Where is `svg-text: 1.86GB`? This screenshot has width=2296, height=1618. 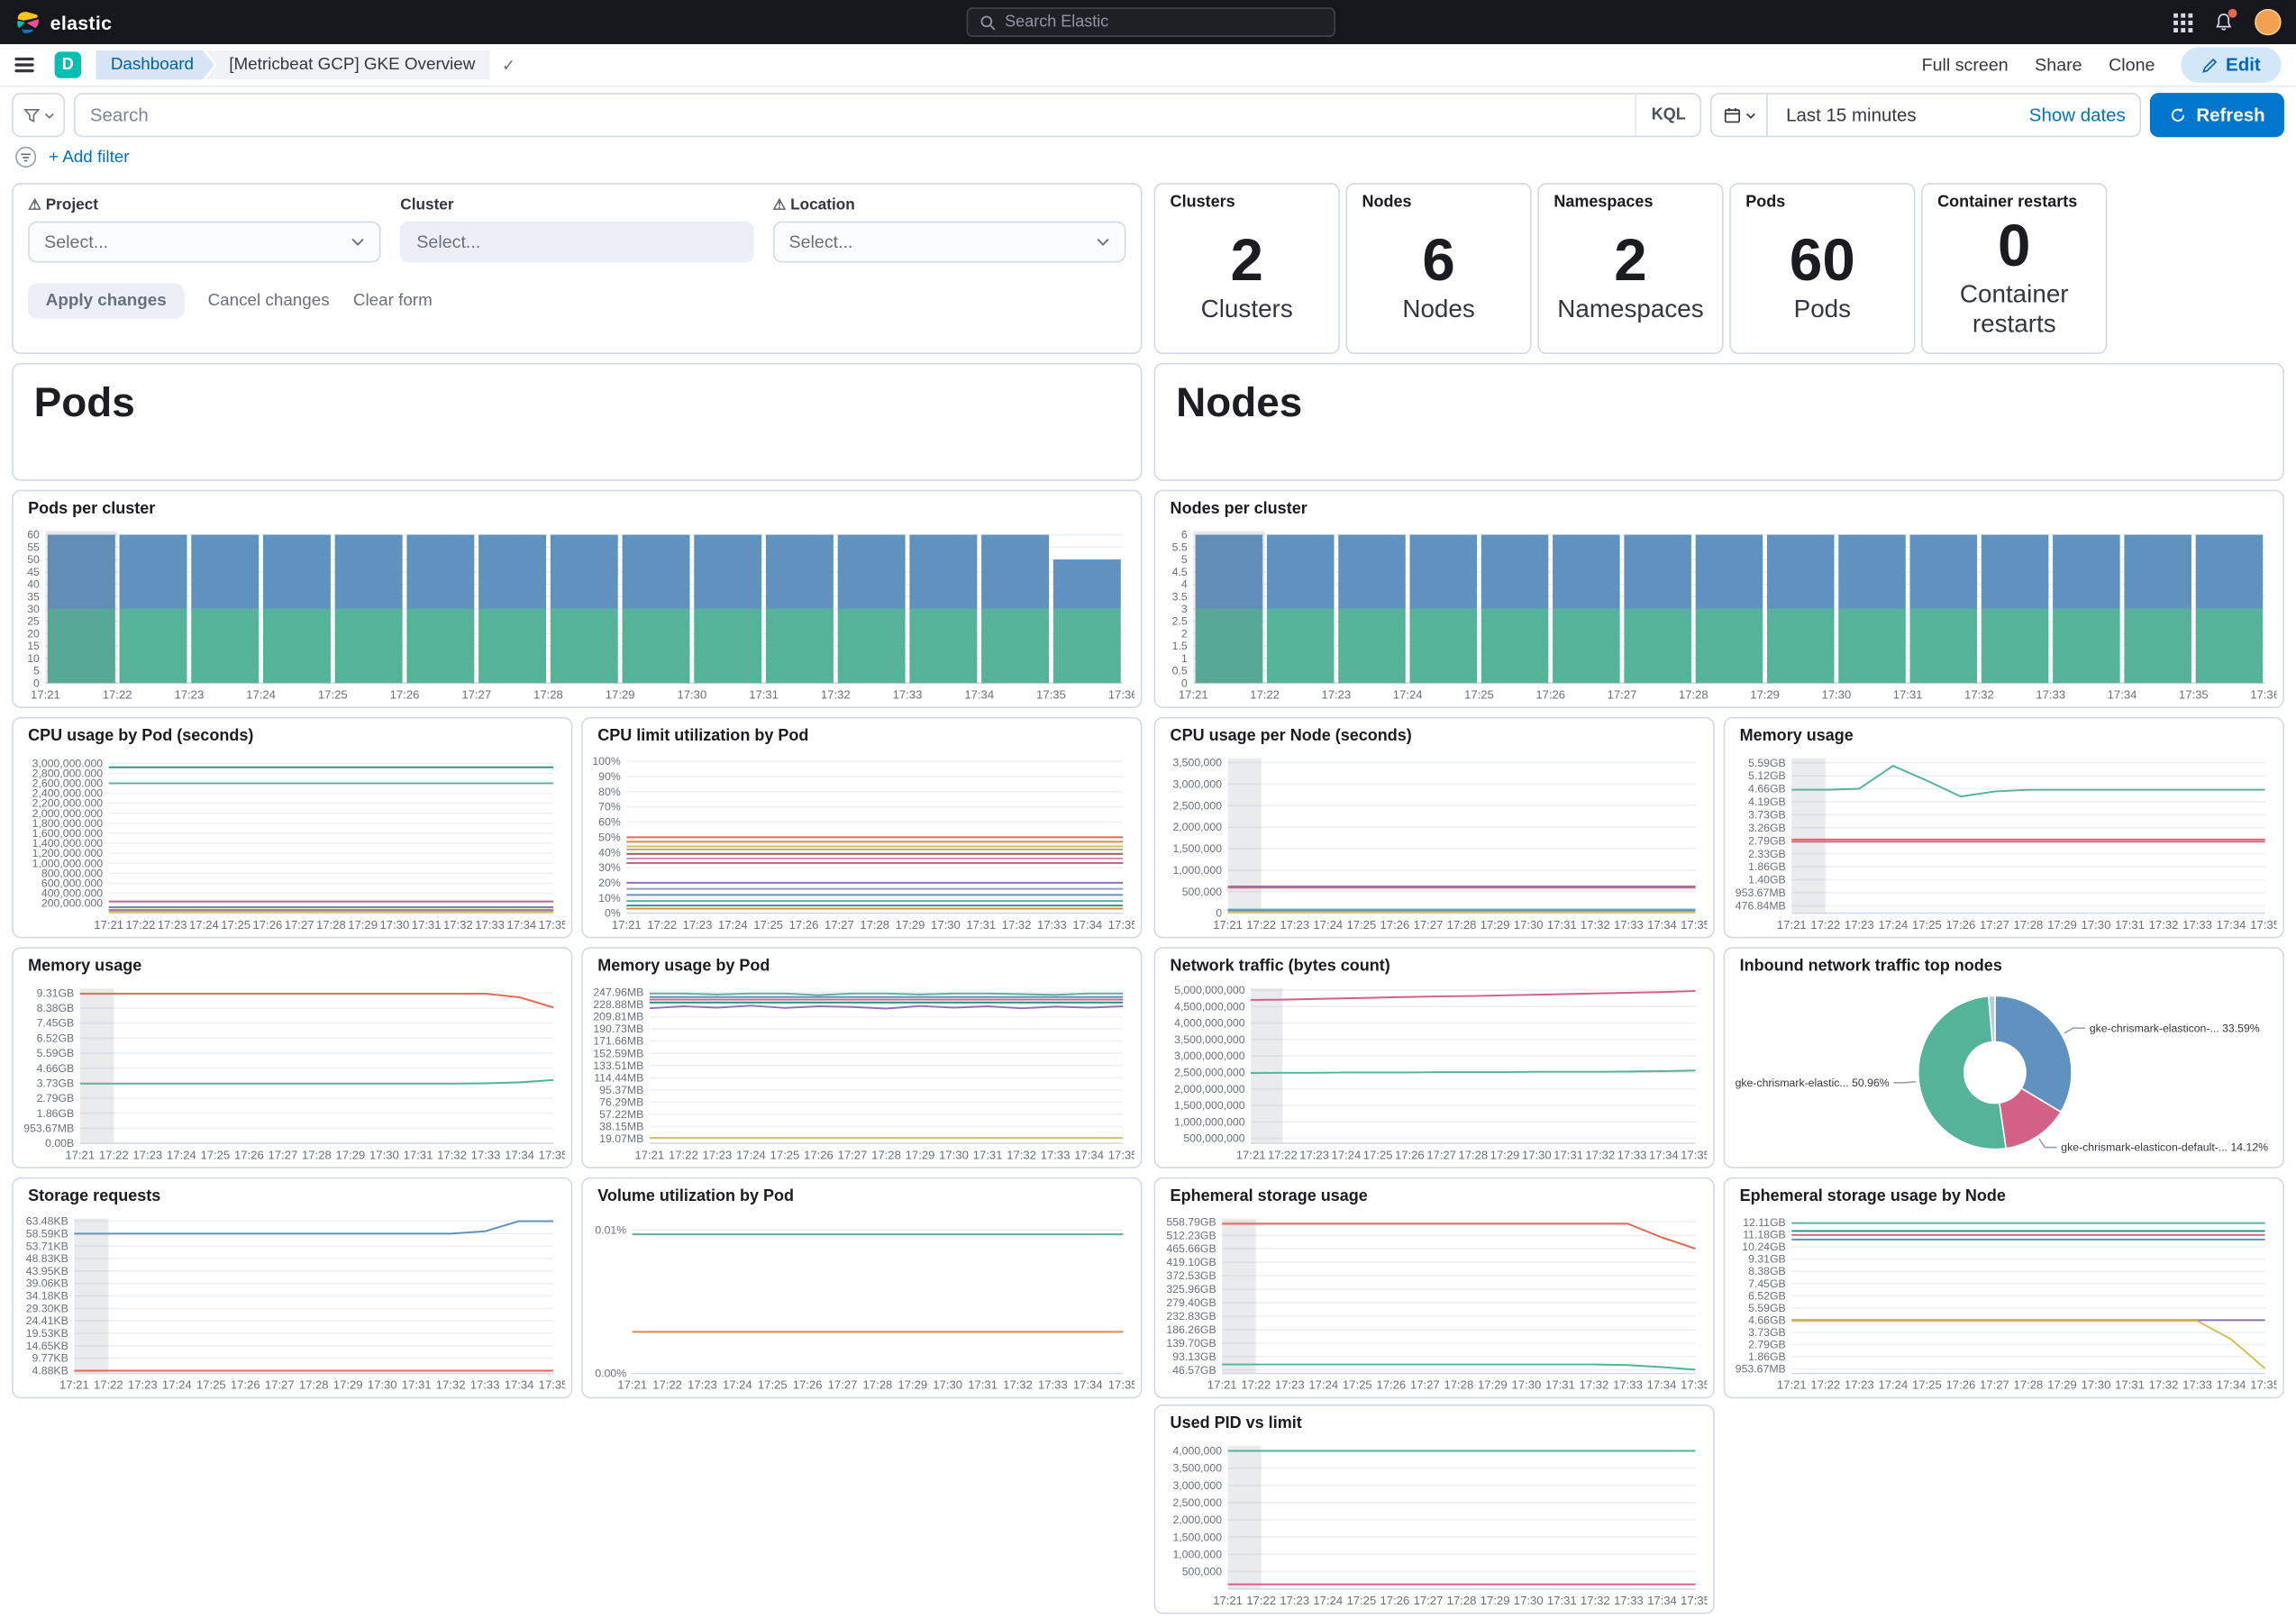 svg-text: 1.86GB is located at coordinates (1767, 1357).